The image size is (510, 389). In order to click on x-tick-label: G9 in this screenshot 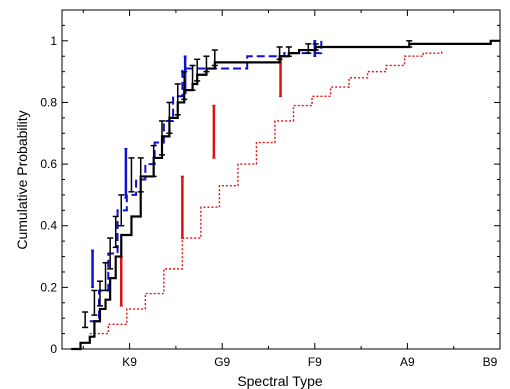, I will do `click(222, 362)`.